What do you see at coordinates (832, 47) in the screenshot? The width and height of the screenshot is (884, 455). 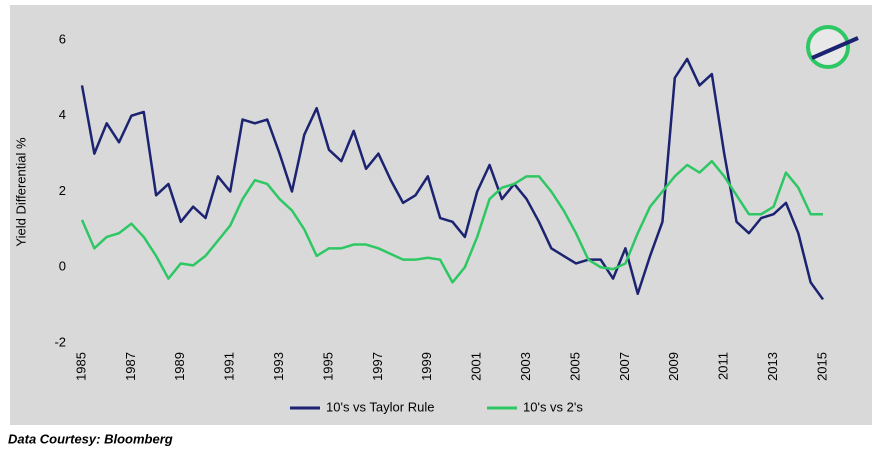 I see `logo` at bounding box center [832, 47].